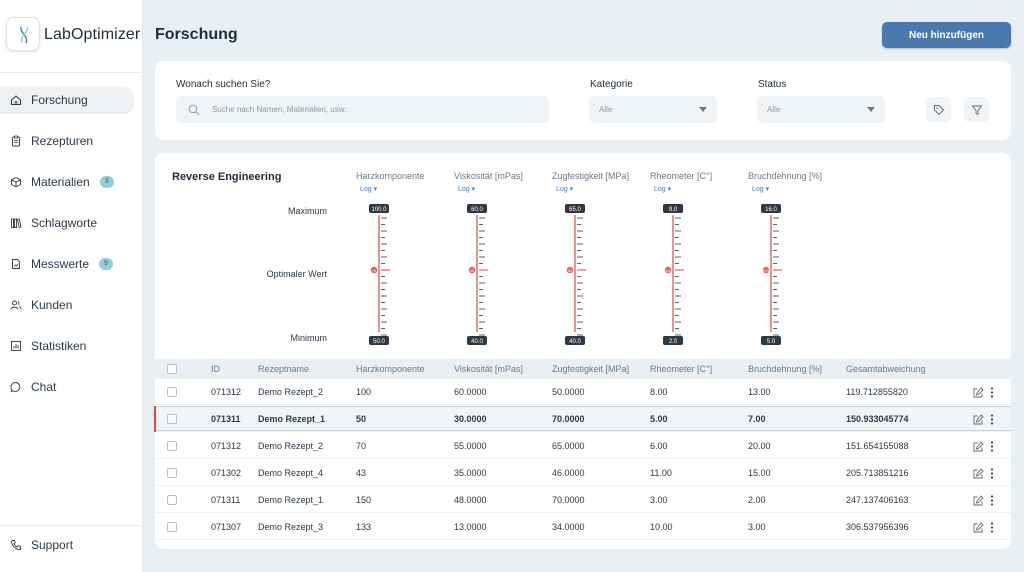  Describe the element at coordinates (60, 181) in the screenshot. I see `sidebar-item-label: Materialien` at that location.